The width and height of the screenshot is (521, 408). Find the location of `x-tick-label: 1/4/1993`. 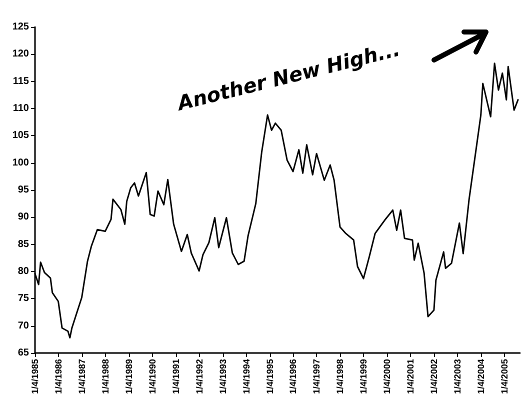

x-tick-label: 1/4/1993 is located at coordinates (223, 376).